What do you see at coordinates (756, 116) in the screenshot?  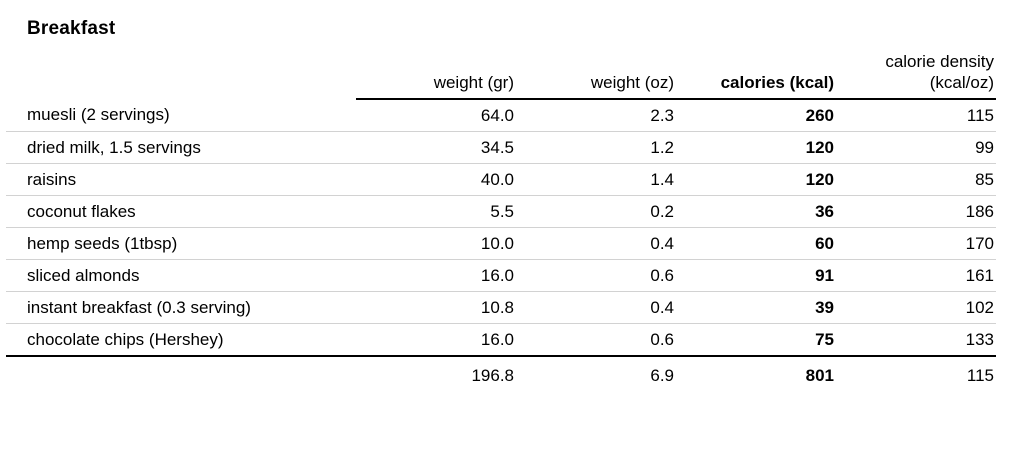 I see `cell-calories: 260` at bounding box center [756, 116].